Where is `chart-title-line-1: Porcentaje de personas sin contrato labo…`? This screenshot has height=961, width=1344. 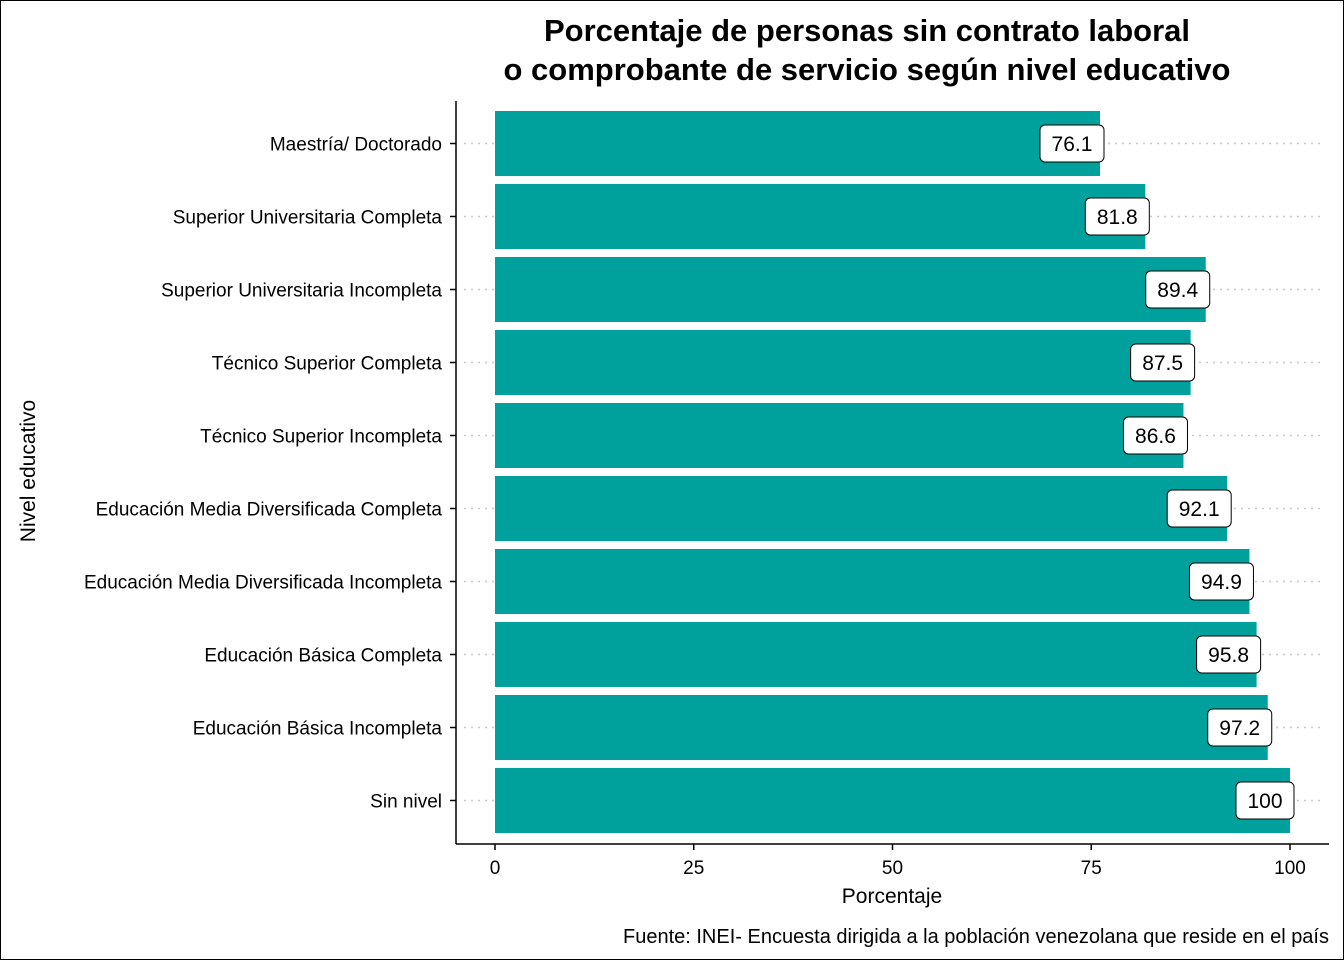 chart-title-line-1: Porcentaje de personas sin contrato labo… is located at coordinates (867, 30).